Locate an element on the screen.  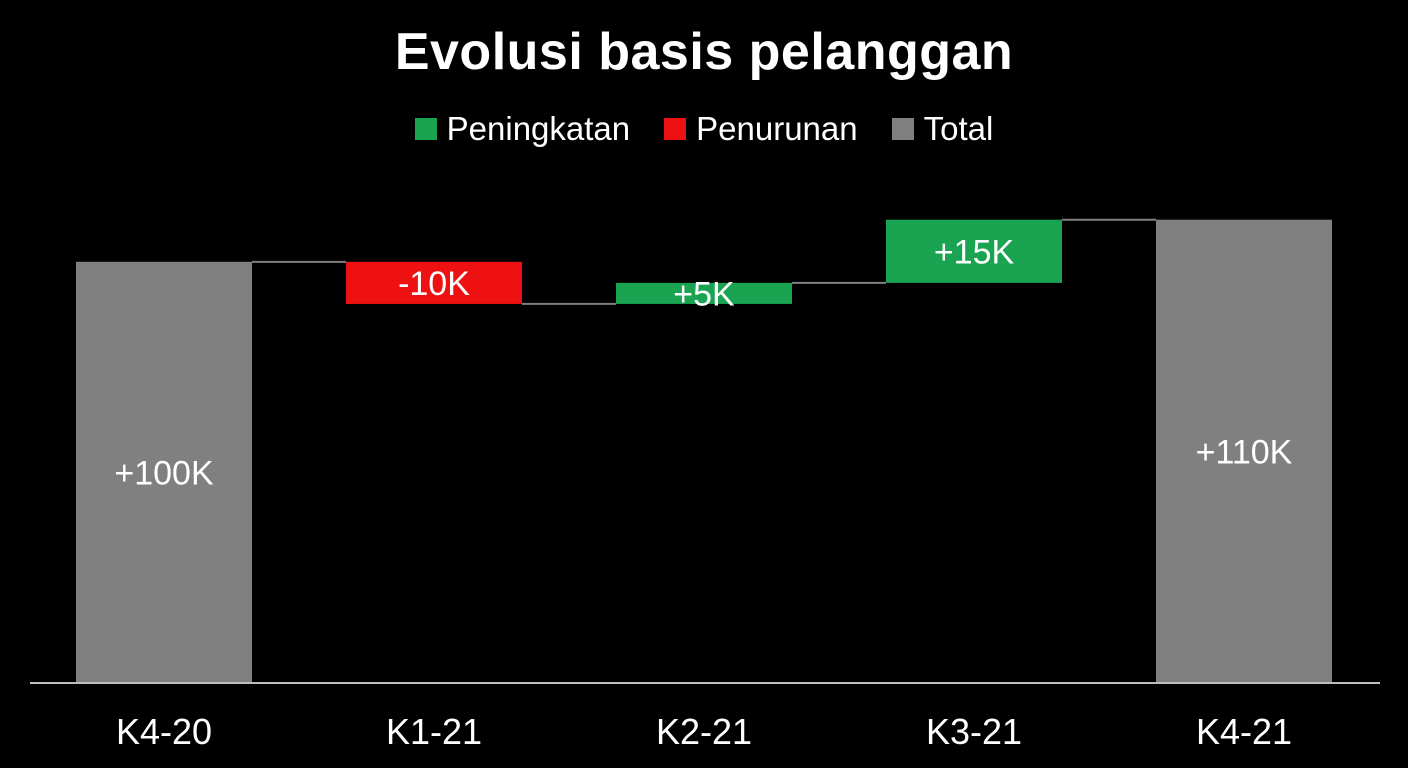
bar-label-k4-21: +110K is located at coordinates (1244, 452).